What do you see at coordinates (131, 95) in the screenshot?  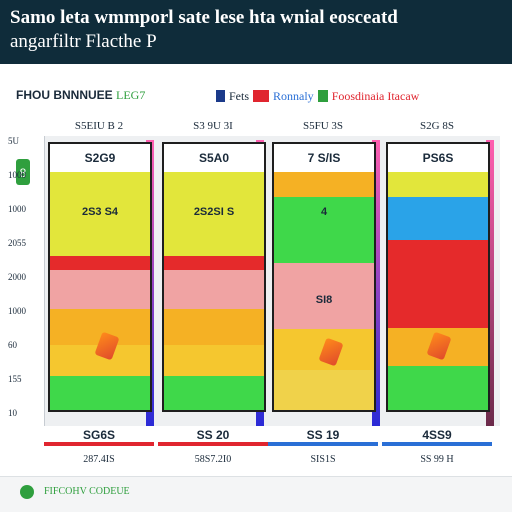 I see `header-label-accent: LEG7` at bounding box center [131, 95].